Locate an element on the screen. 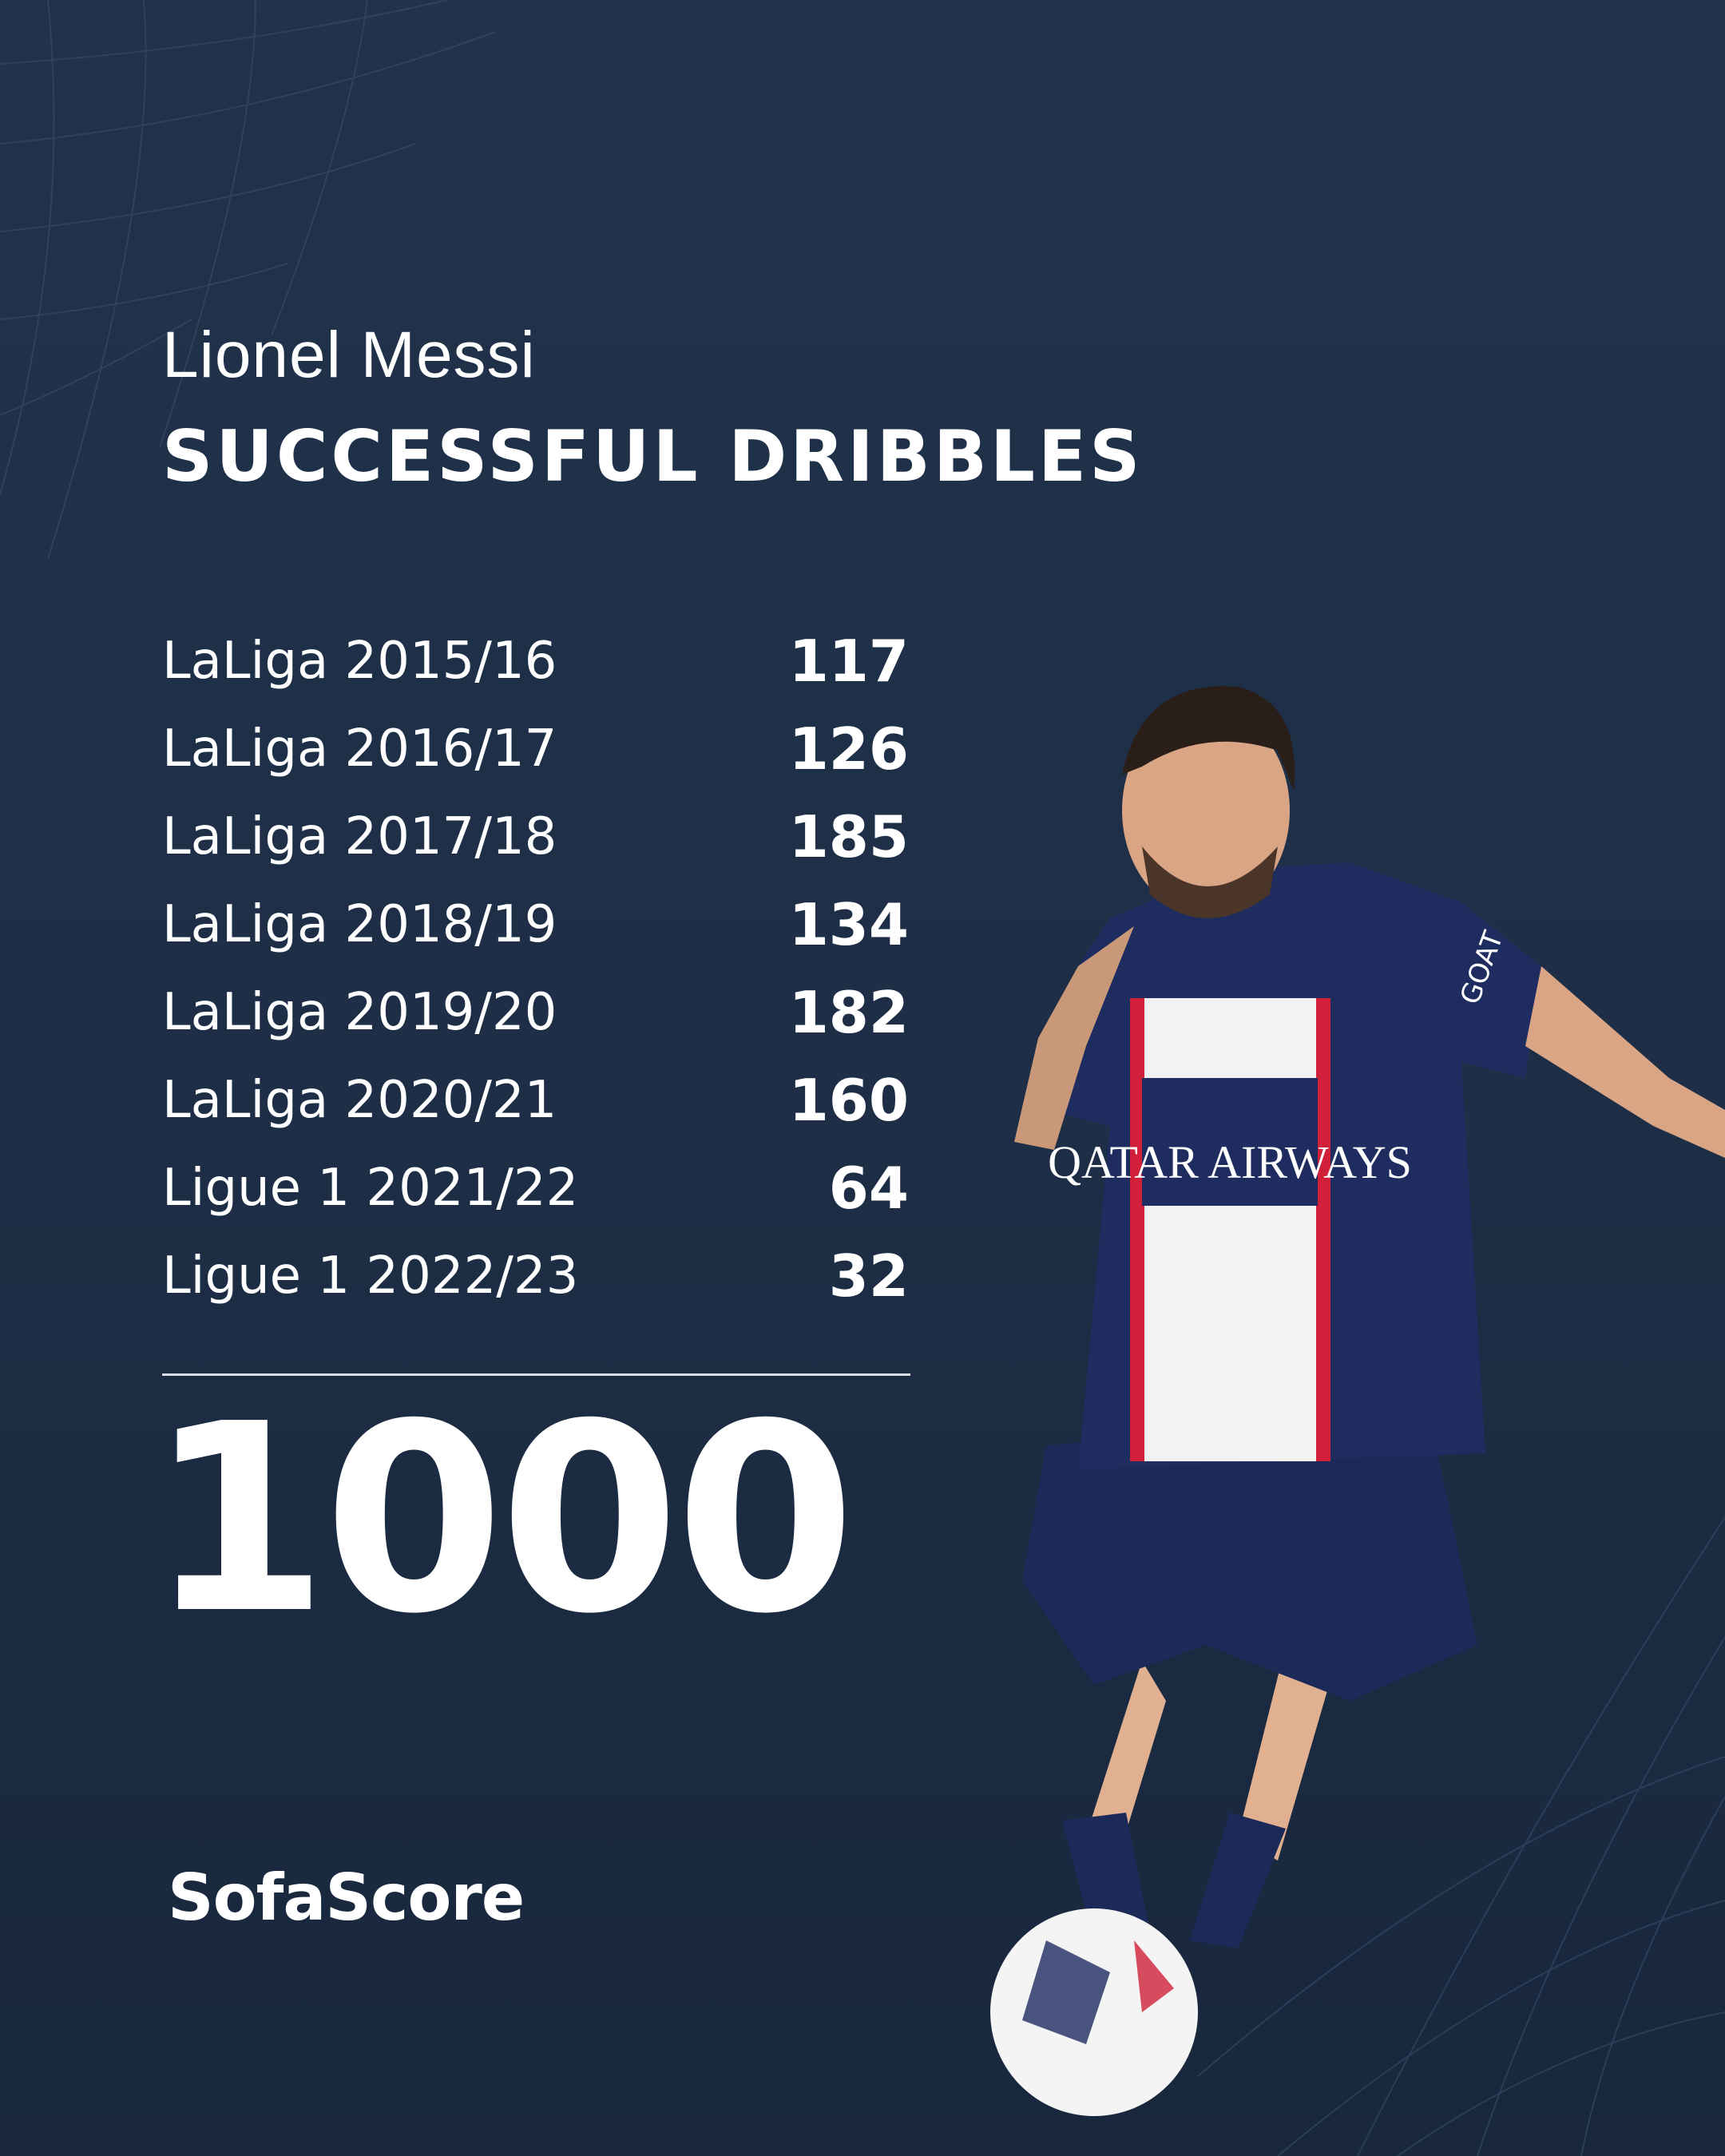  season-value: 160 is located at coordinates (849, 1100).